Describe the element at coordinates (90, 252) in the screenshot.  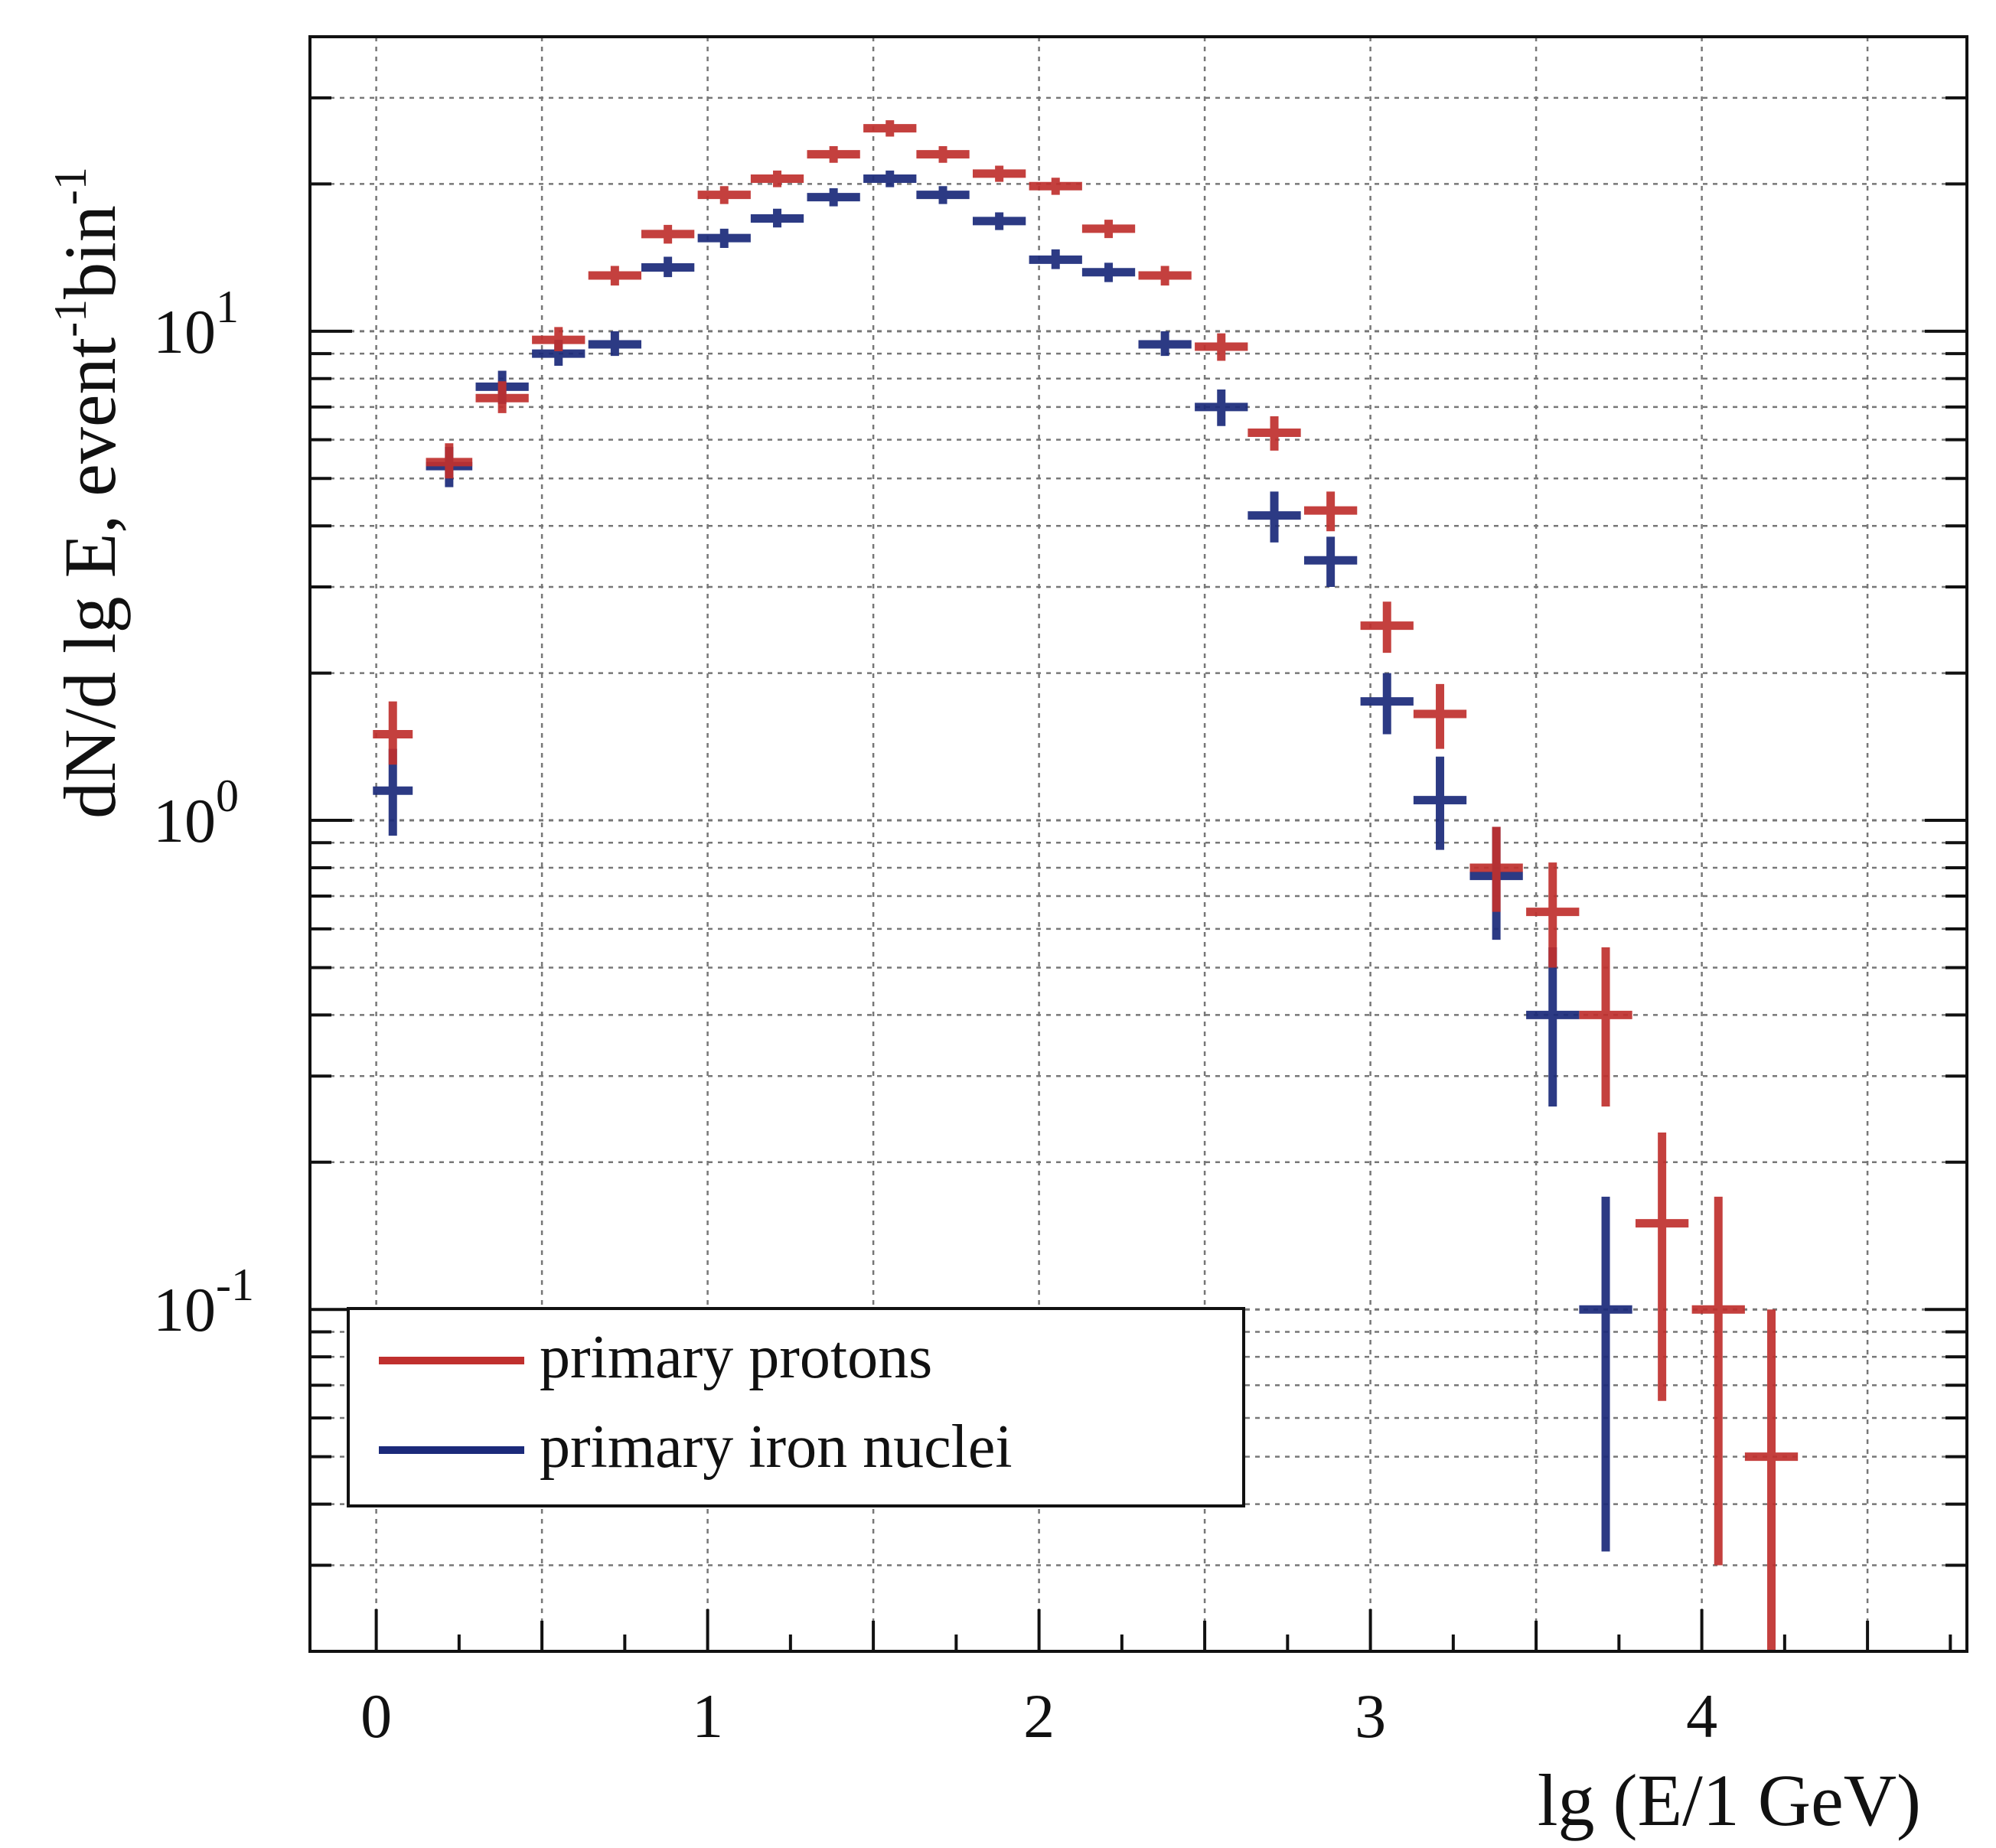
I see `y-axis-title-bin: bin` at that location.